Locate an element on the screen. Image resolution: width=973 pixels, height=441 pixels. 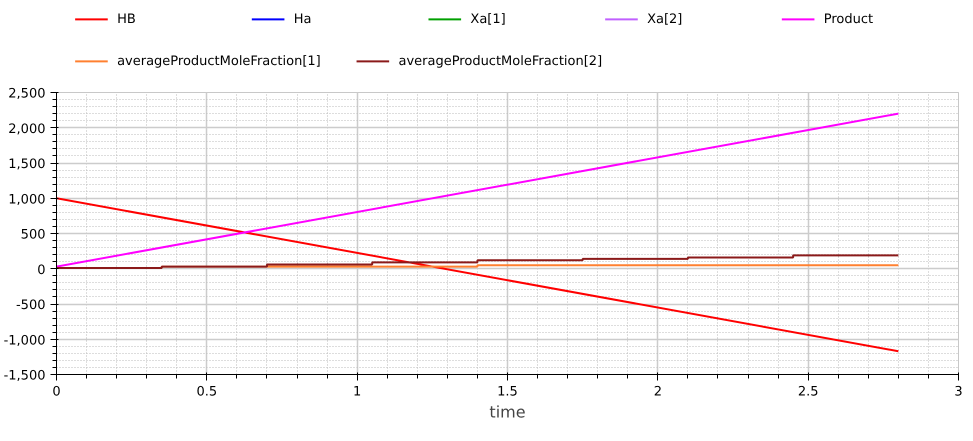
x-tick-label: 3 is located at coordinates (958, 392).